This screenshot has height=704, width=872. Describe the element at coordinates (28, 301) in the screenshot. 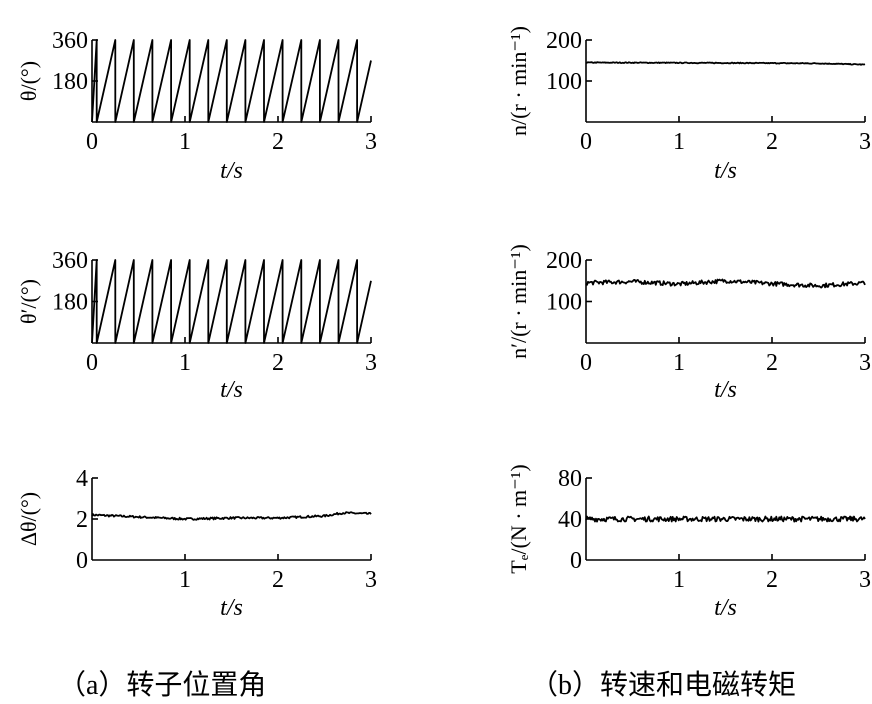

I see `y-axis-label: θ′/(°)` at that location.